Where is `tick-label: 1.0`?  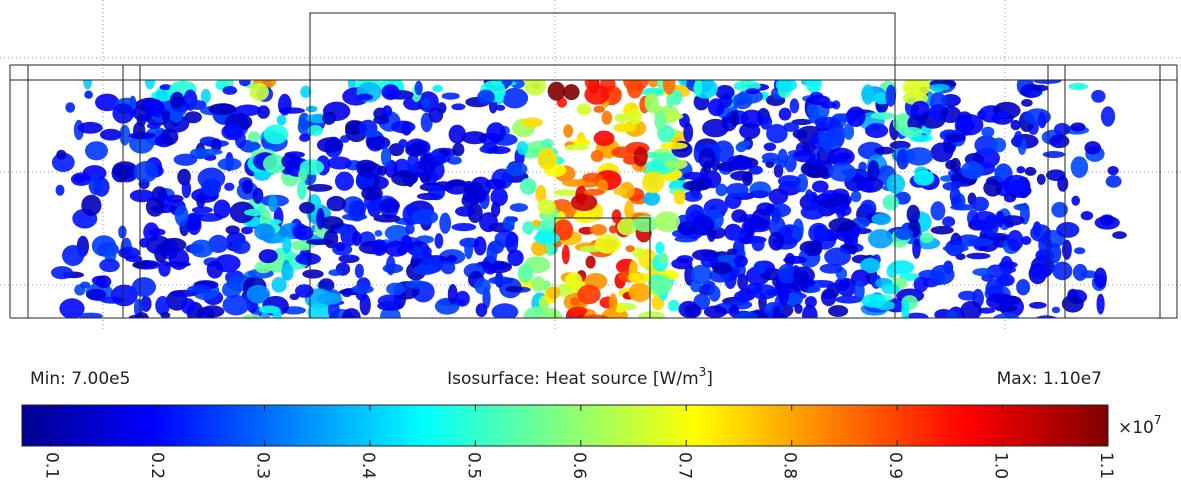 tick-label: 1.0 is located at coordinates (1001, 465).